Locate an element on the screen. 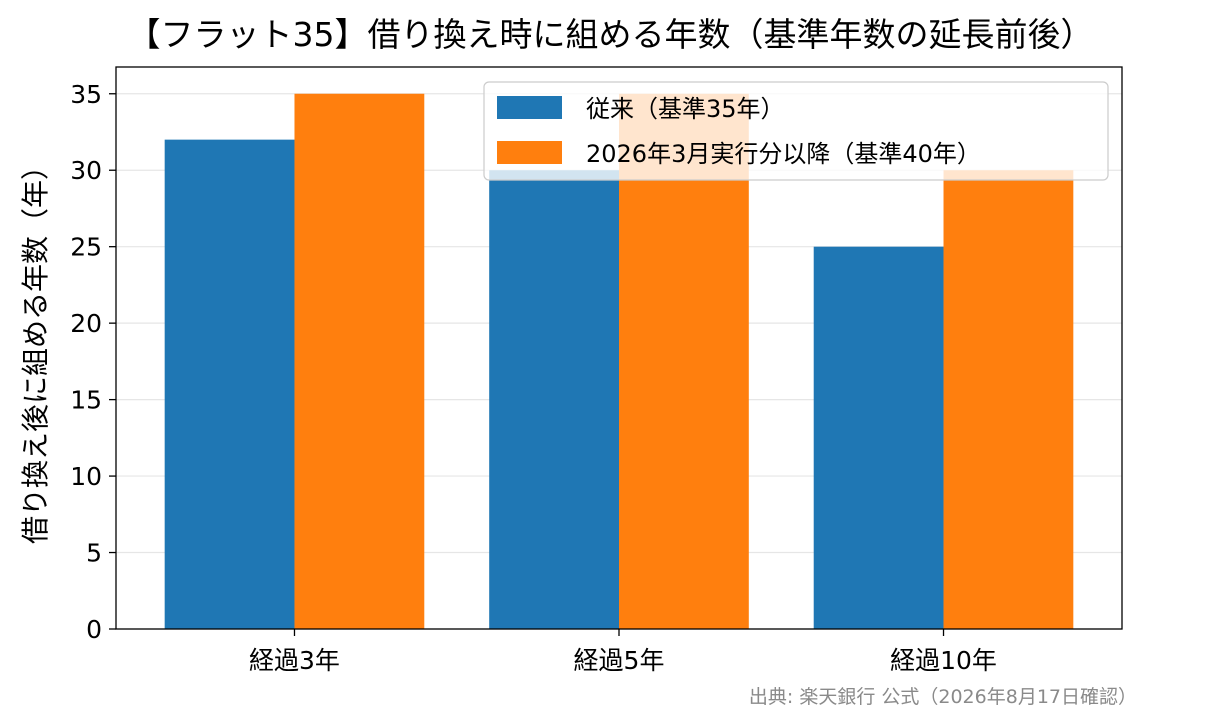 This screenshot has width=1221, height=725. y-tick-label: 35 is located at coordinates (86, 94).